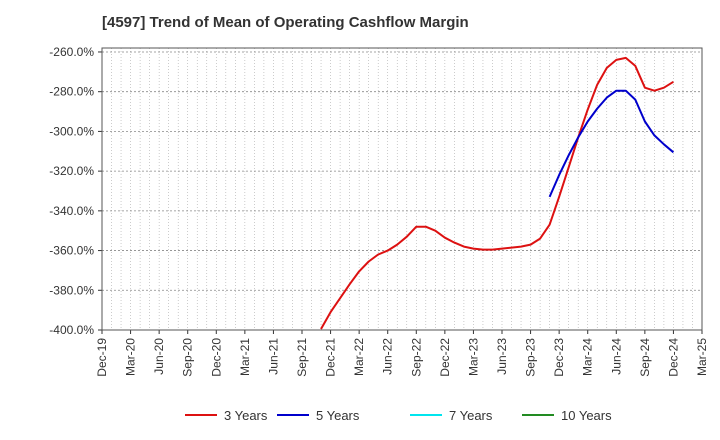  Describe the element at coordinates (586, 415) in the screenshot. I see `legend-label-10-years: 10 Years` at that location.